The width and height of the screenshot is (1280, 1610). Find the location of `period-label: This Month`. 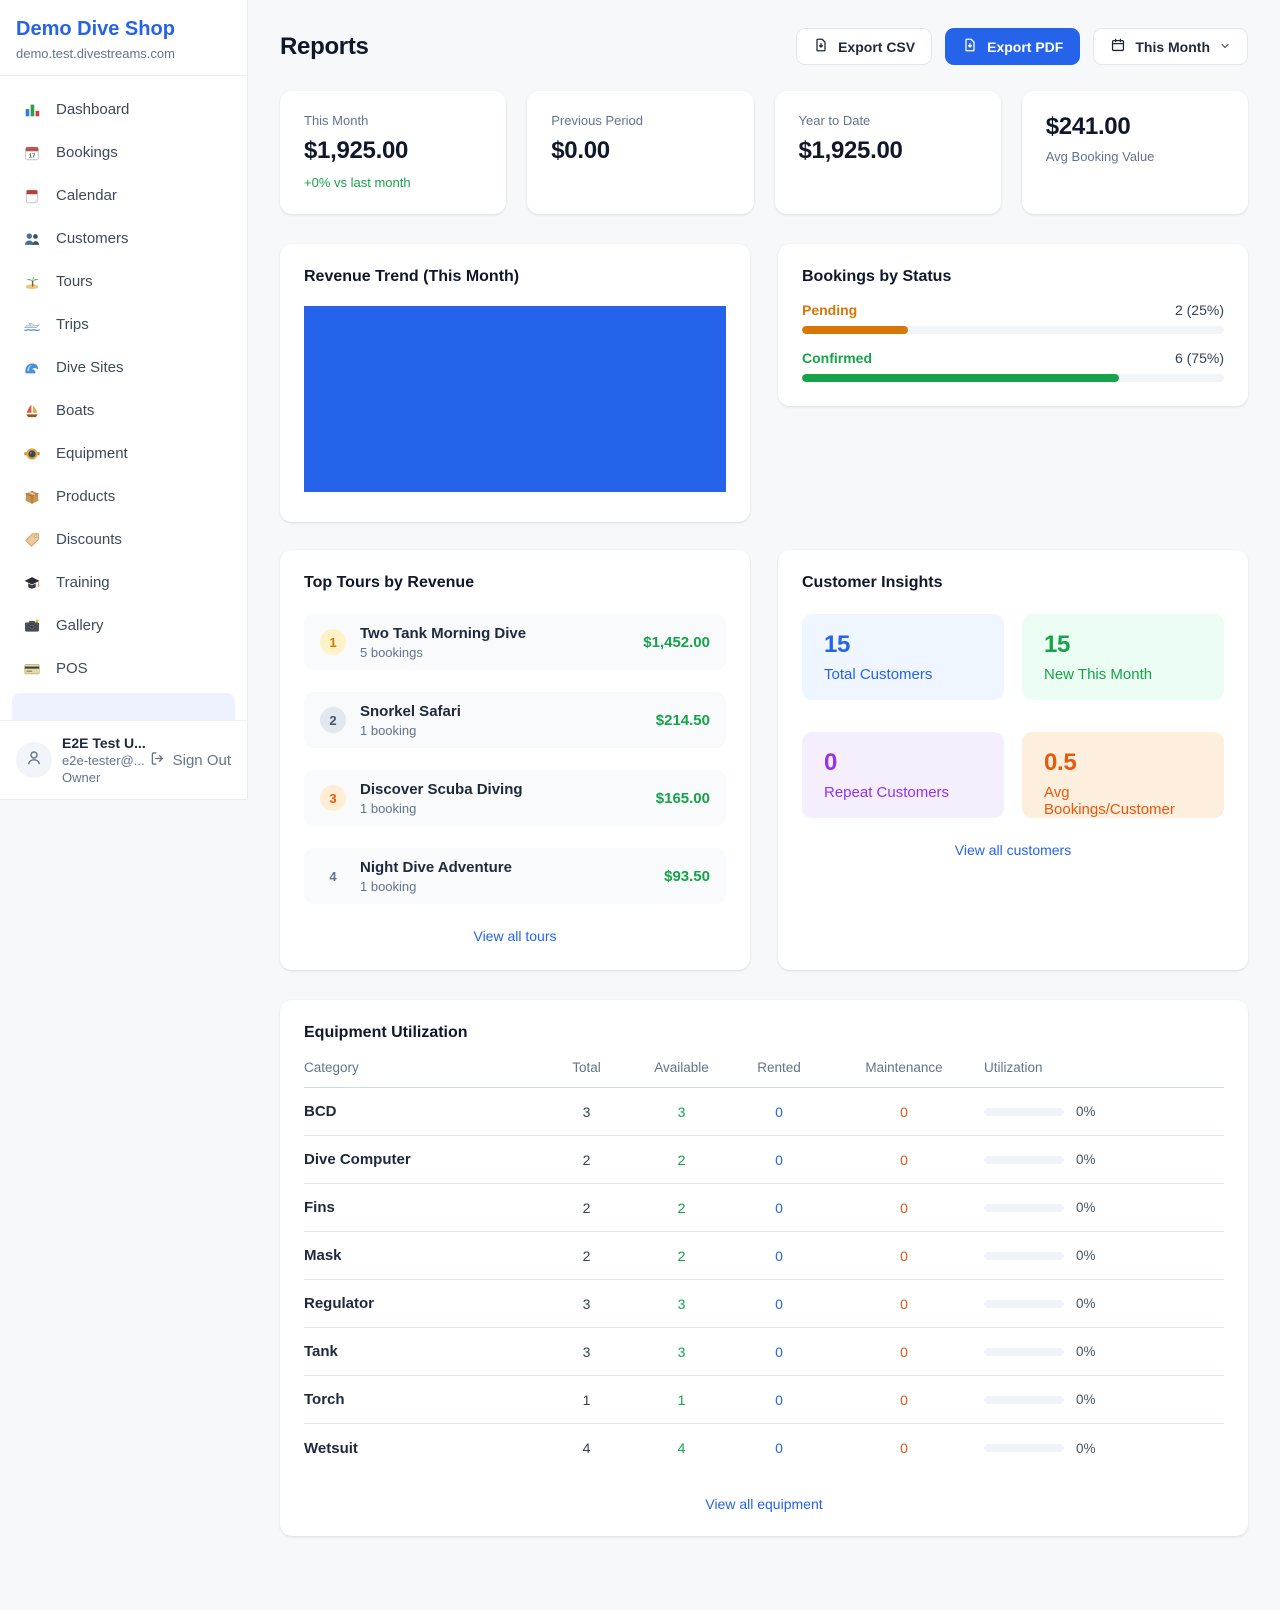

period-label: This Month is located at coordinates (1172, 46).